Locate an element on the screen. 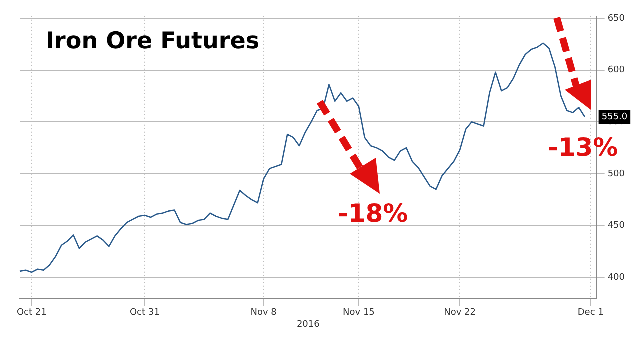 The height and width of the screenshot is (338, 640). y-tick-label: 600 is located at coordinates (617, 71).